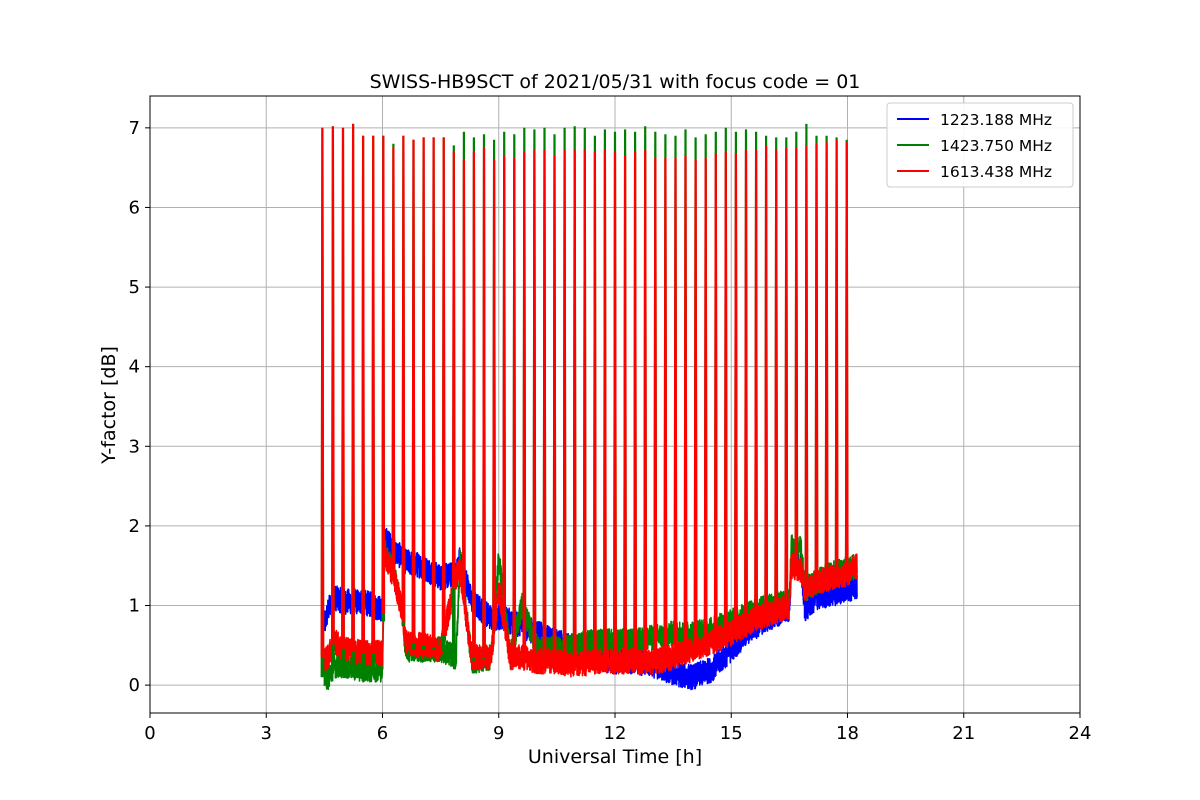 This screenshot has width=1200, height=800. I want to click on legend: 1223.188 MHz 1423.750 MHz 1613.438 MHz, so click(980, 145).